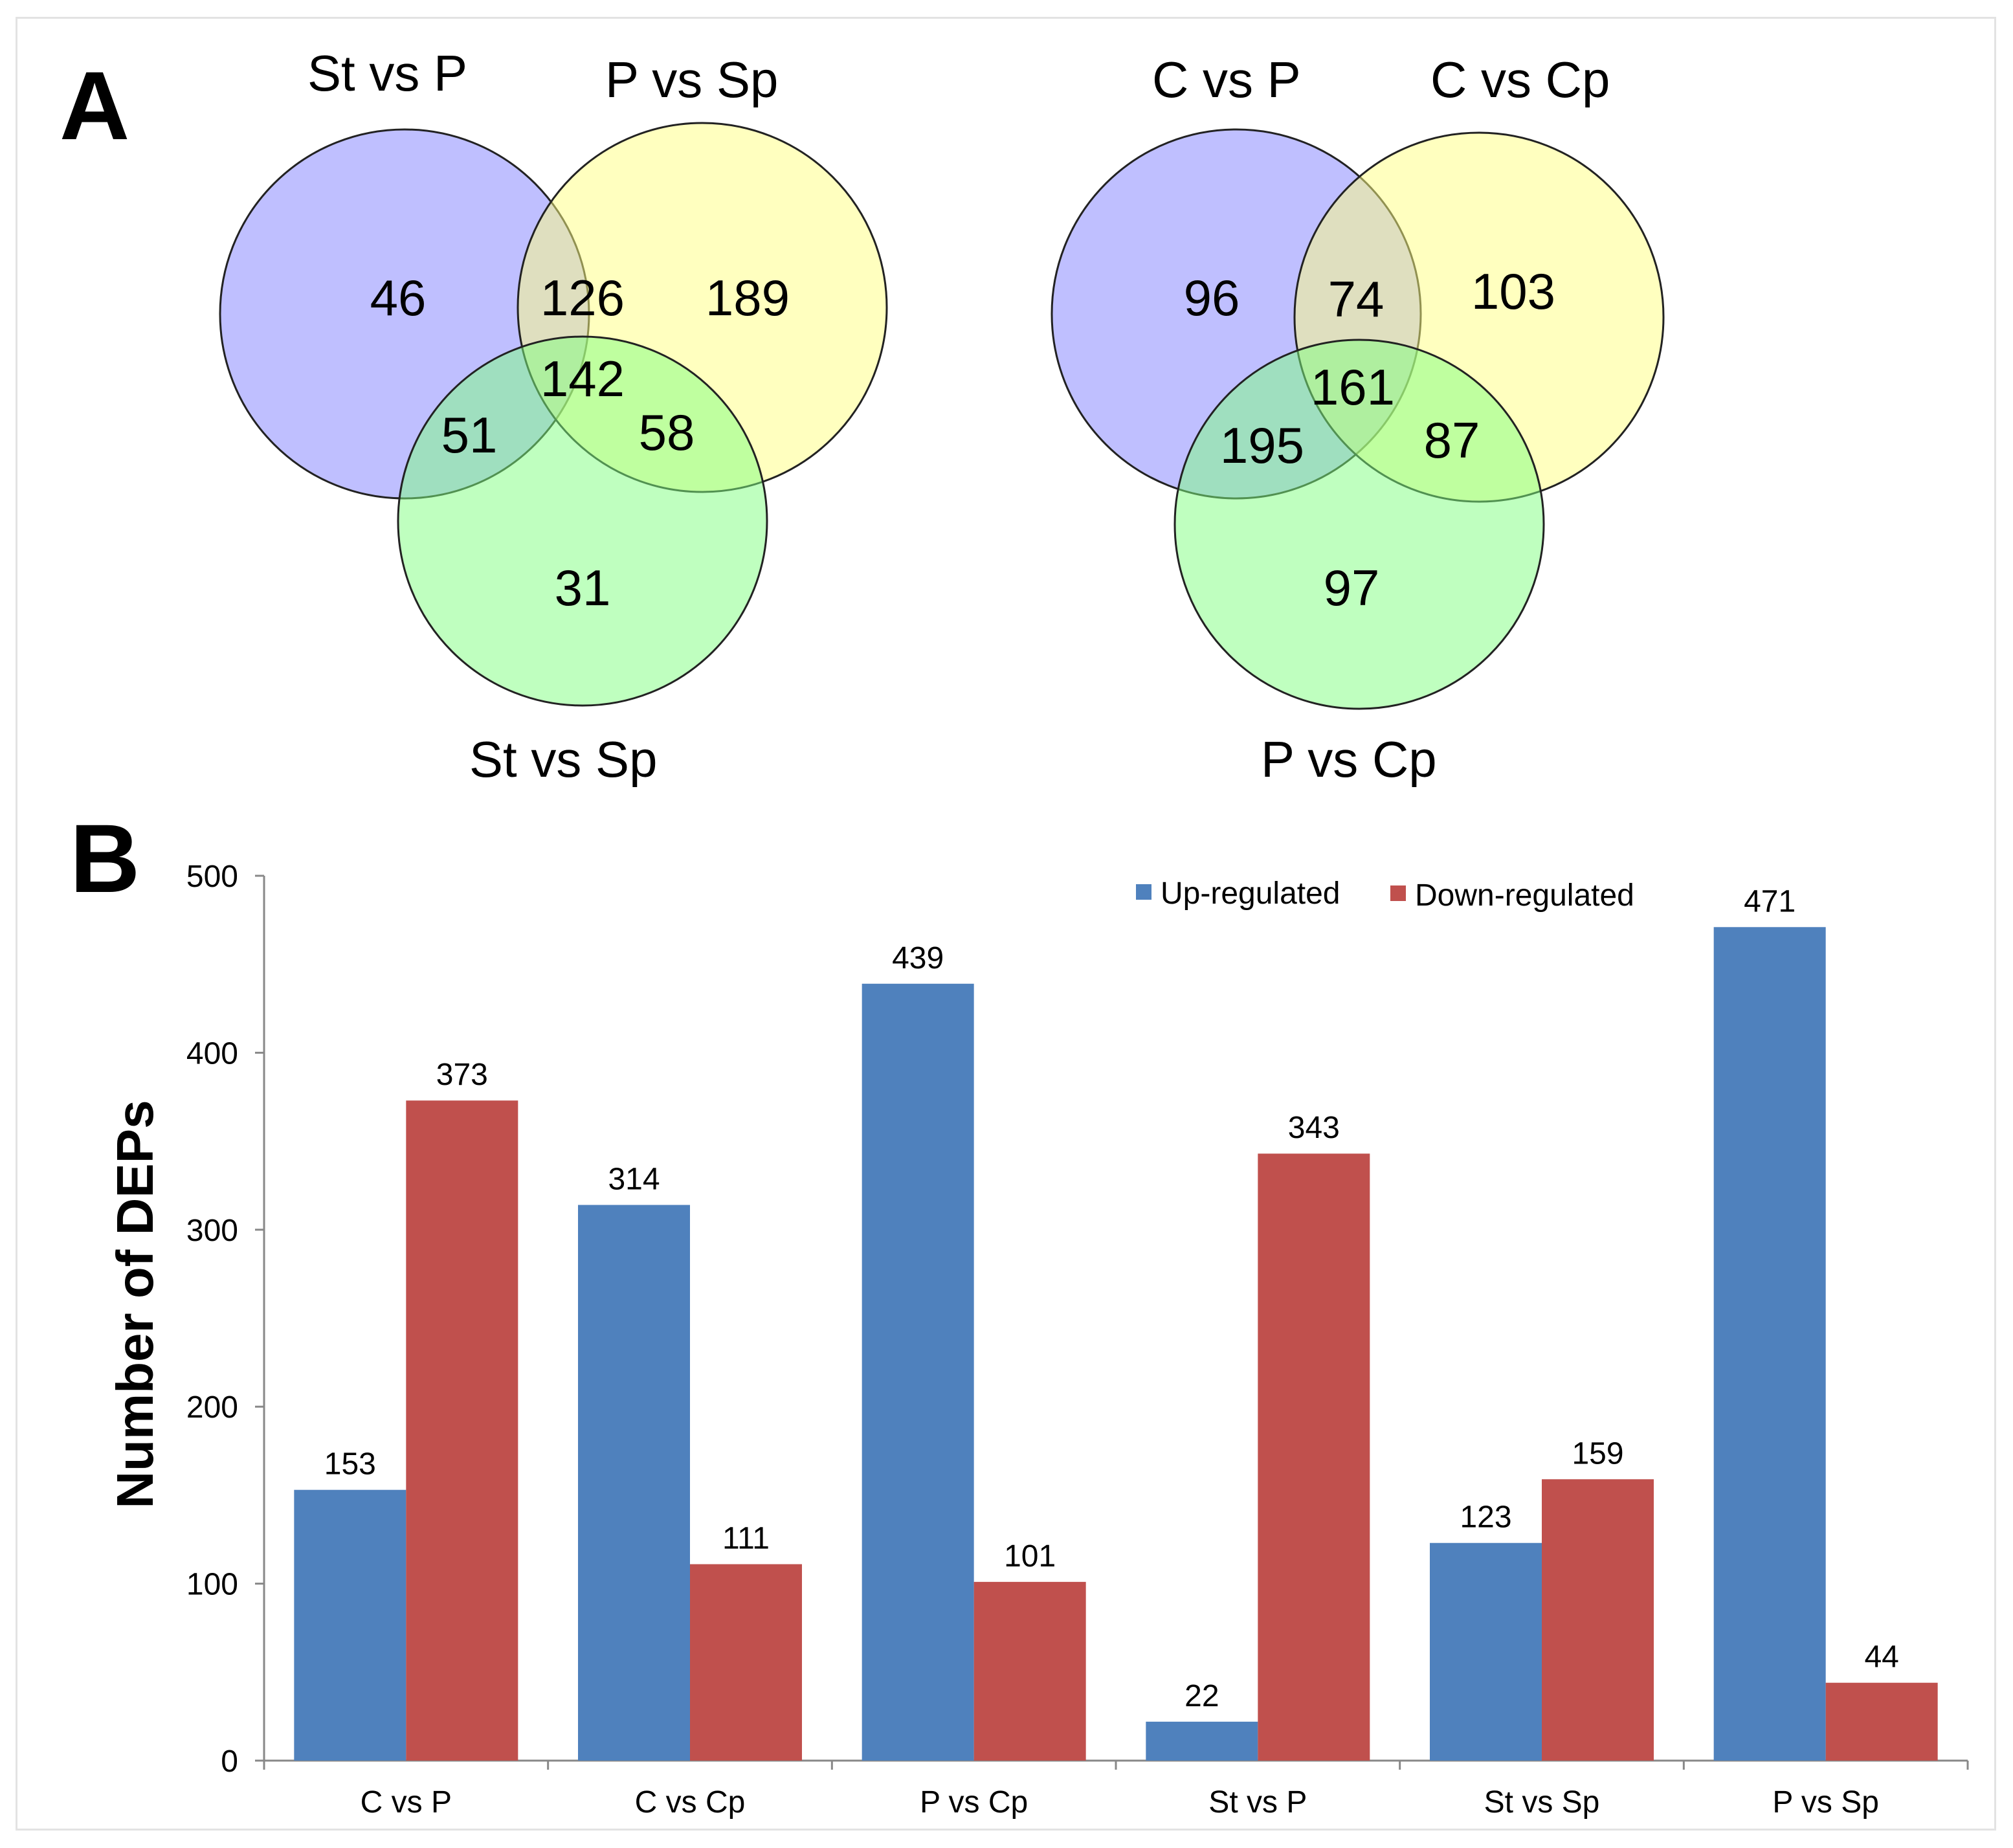 This screenshot has height=1848, width=2013. Describe the element at coordinates (230, 1761) in the screenshot. I see `y-tick-label: 0` at that location.